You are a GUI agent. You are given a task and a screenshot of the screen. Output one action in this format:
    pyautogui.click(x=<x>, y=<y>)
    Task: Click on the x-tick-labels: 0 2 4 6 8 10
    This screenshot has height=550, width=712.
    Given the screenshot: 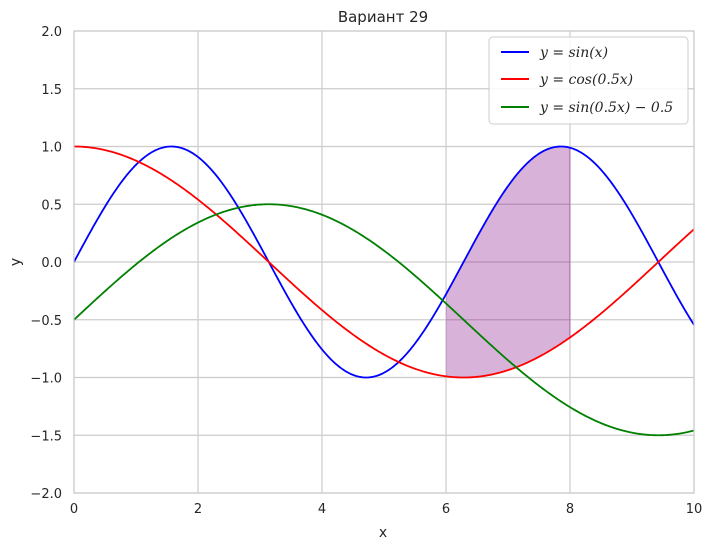 What is the action you would take?
    pyautogui.click(x=386, y=509)
    